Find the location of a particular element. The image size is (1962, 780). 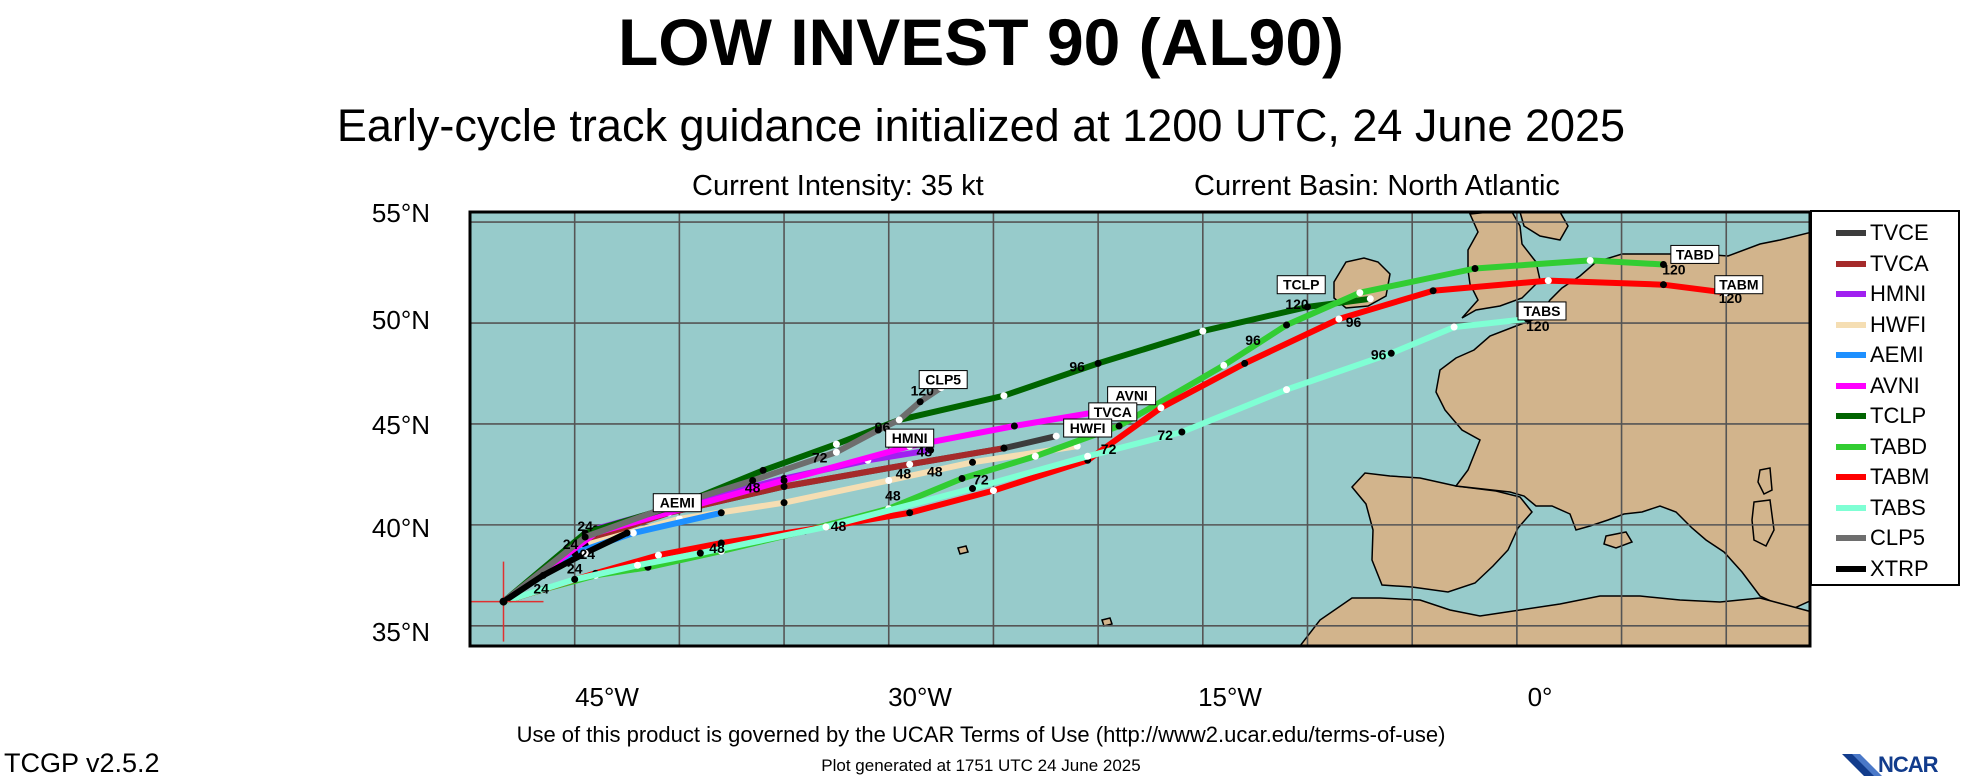

legend-item-avni: AVNI is located at coordinates (1878, 386).